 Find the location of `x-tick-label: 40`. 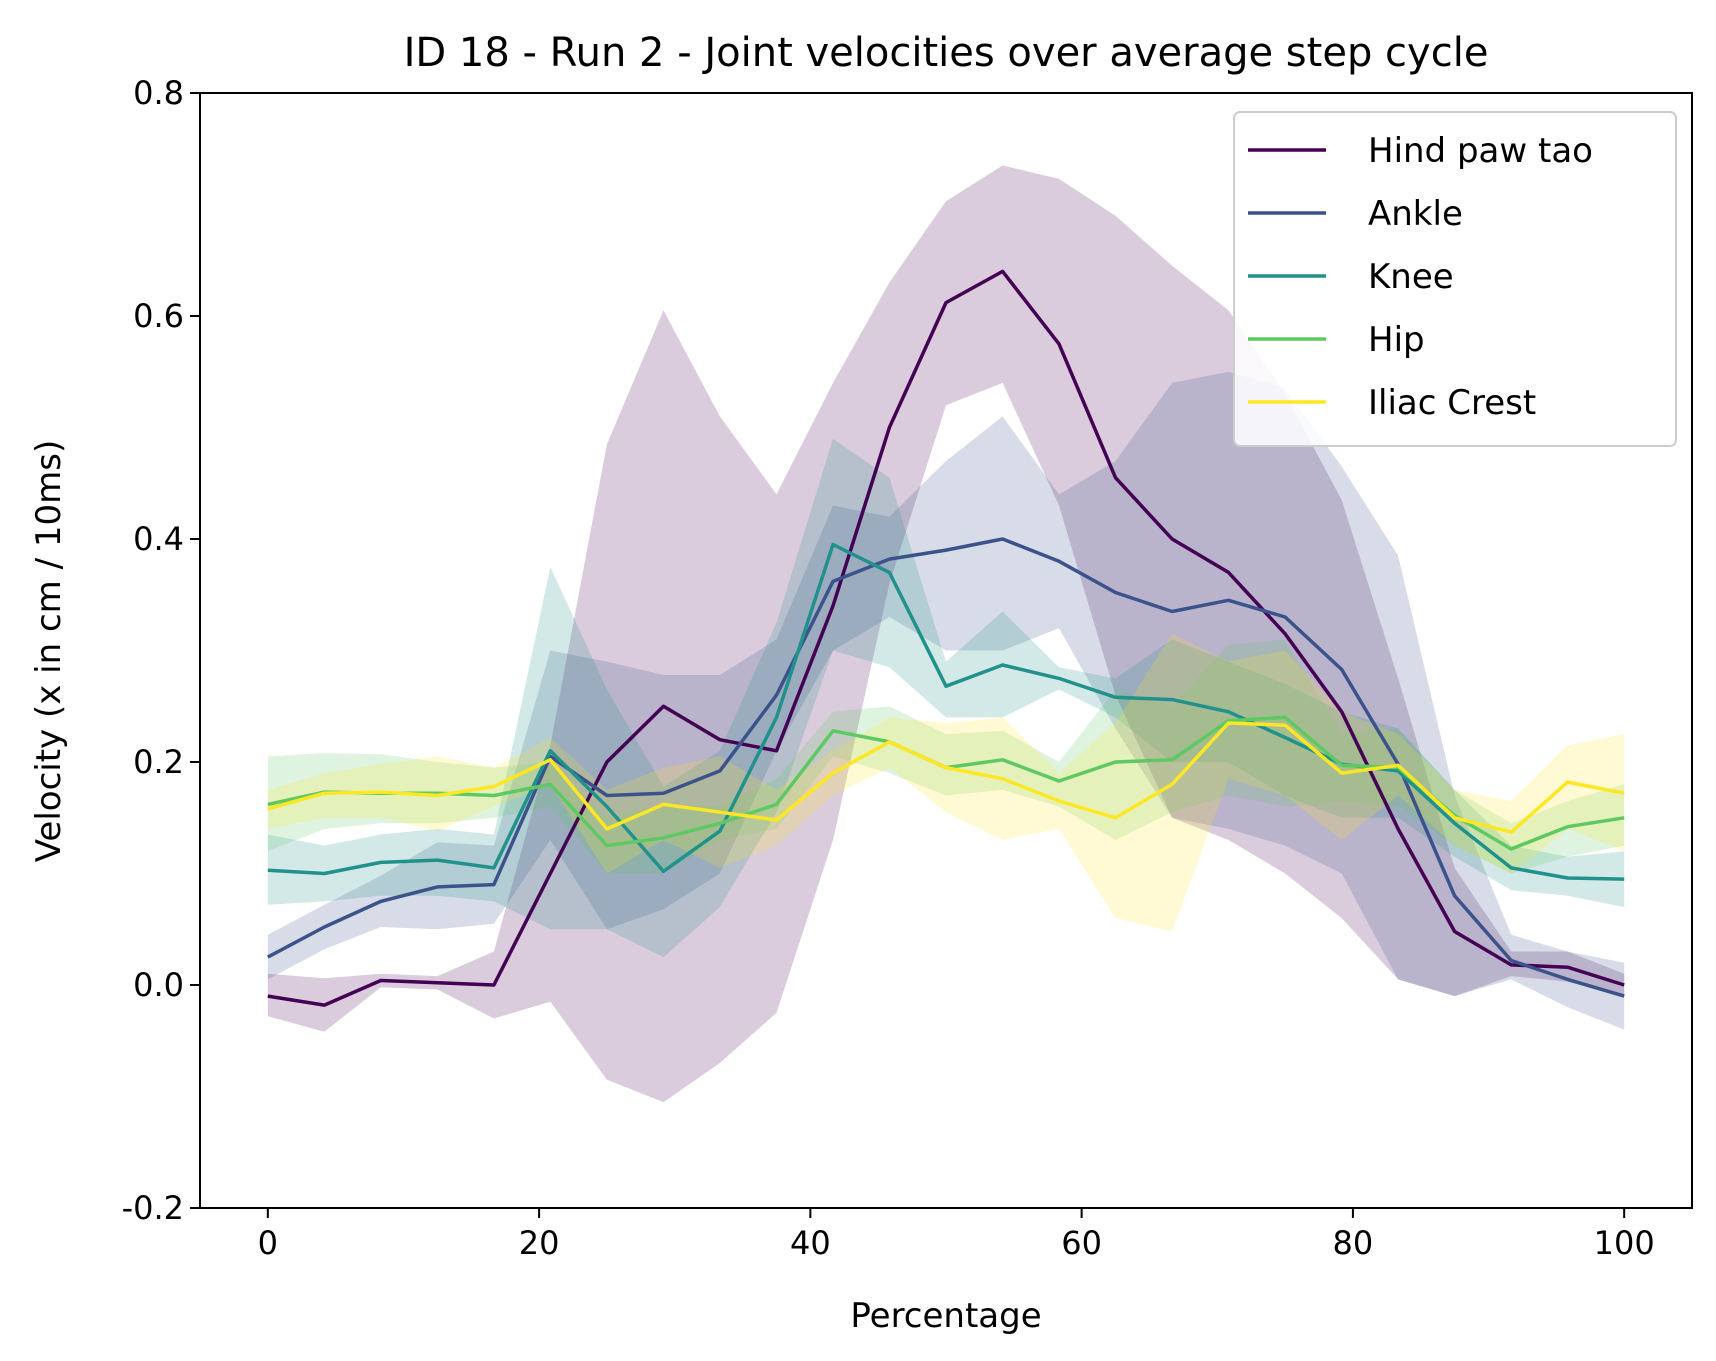

x-tick-label: 40 is located at coordinates (810, 1243).